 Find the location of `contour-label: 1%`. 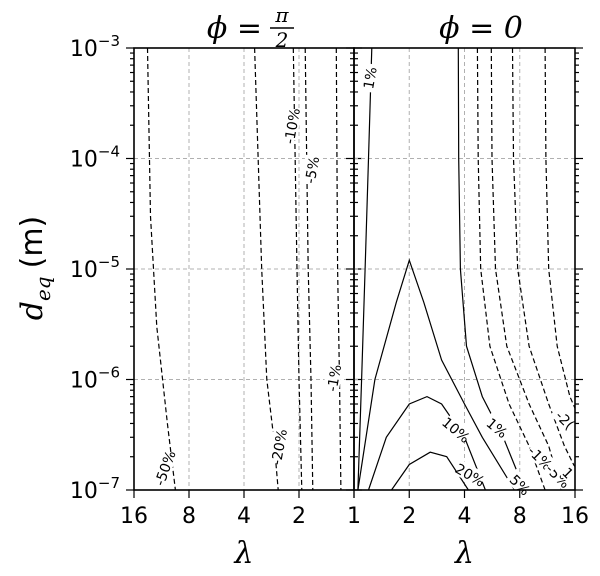

contour-label: 1% is located at coordinates (371, 78).